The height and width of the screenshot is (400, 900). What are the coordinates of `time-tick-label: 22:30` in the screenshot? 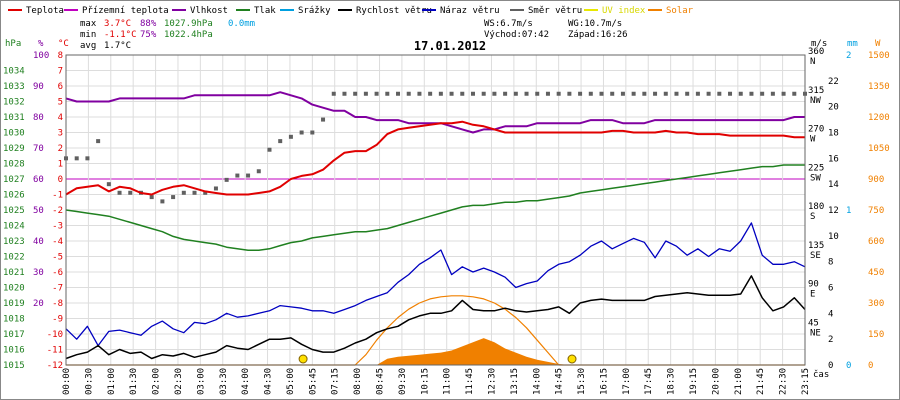 It's located at (784, 381).